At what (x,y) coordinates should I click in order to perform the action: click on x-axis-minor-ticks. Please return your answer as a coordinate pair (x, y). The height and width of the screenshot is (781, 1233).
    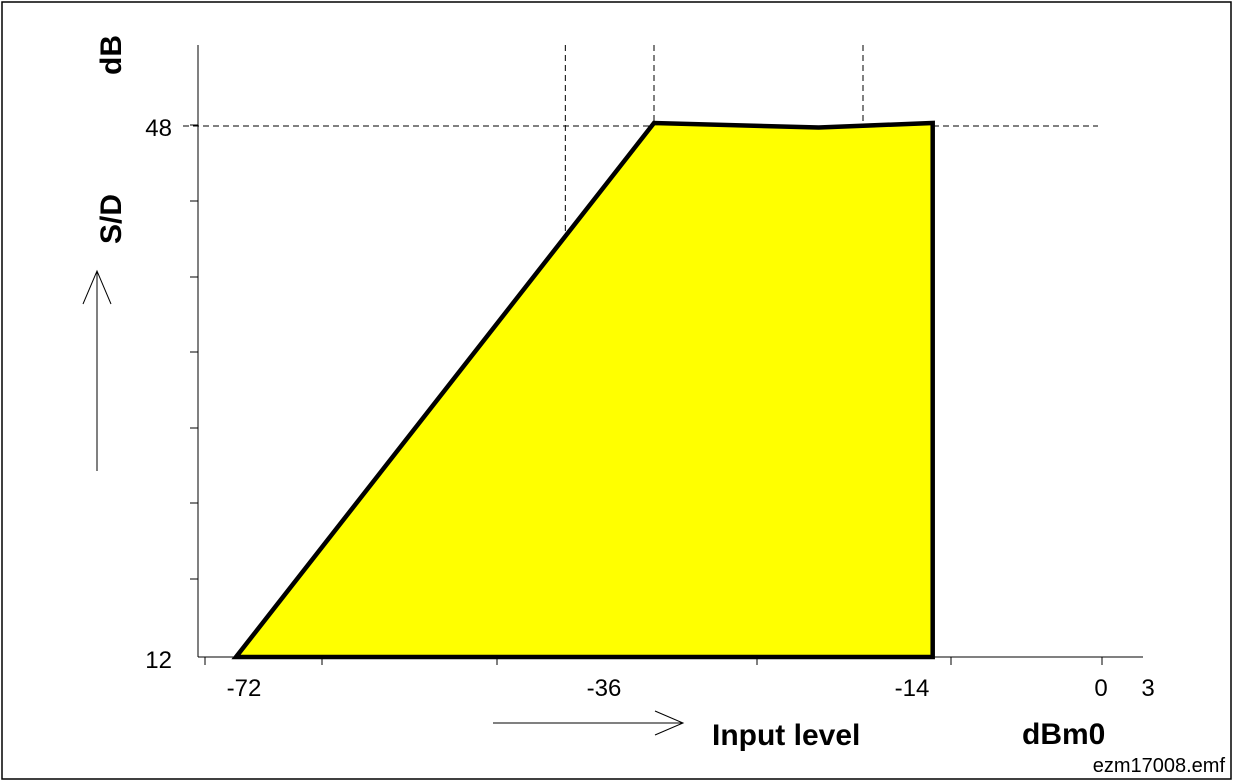
    Looking at the image, I should click on (653, 661).